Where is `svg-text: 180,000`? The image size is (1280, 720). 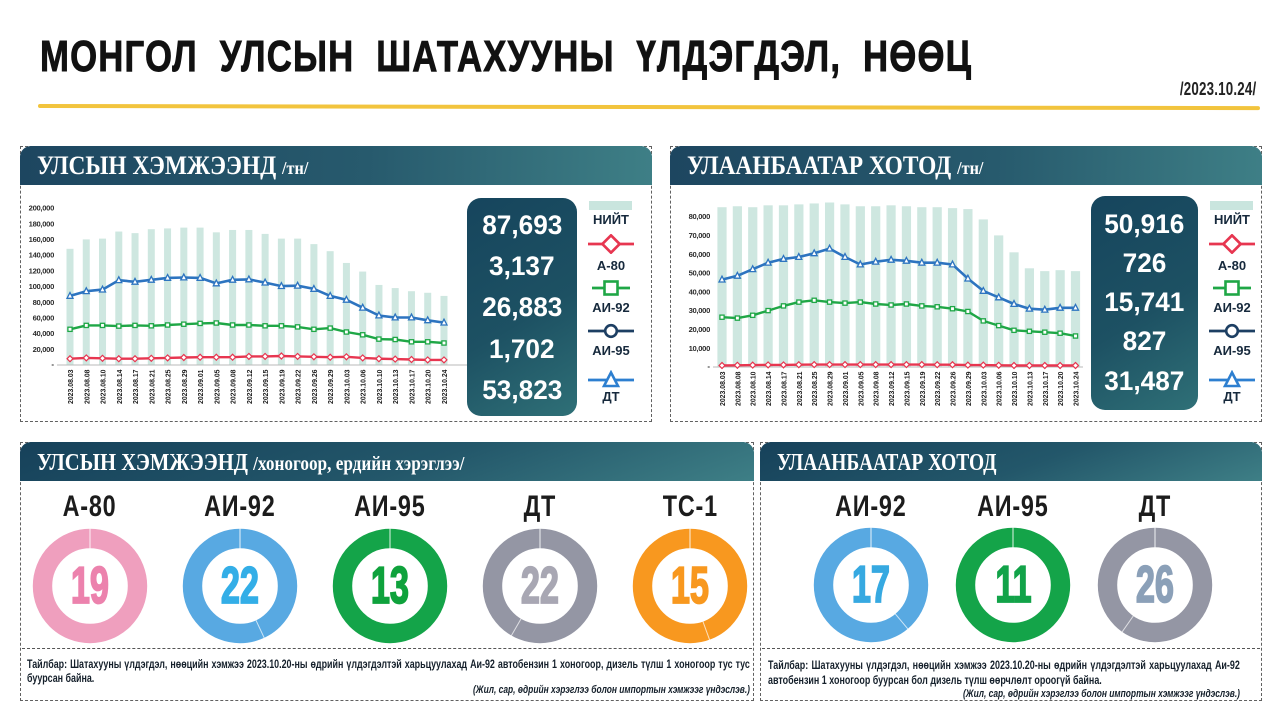
svg-text: 180,000 is located at coordinates (41, 223).